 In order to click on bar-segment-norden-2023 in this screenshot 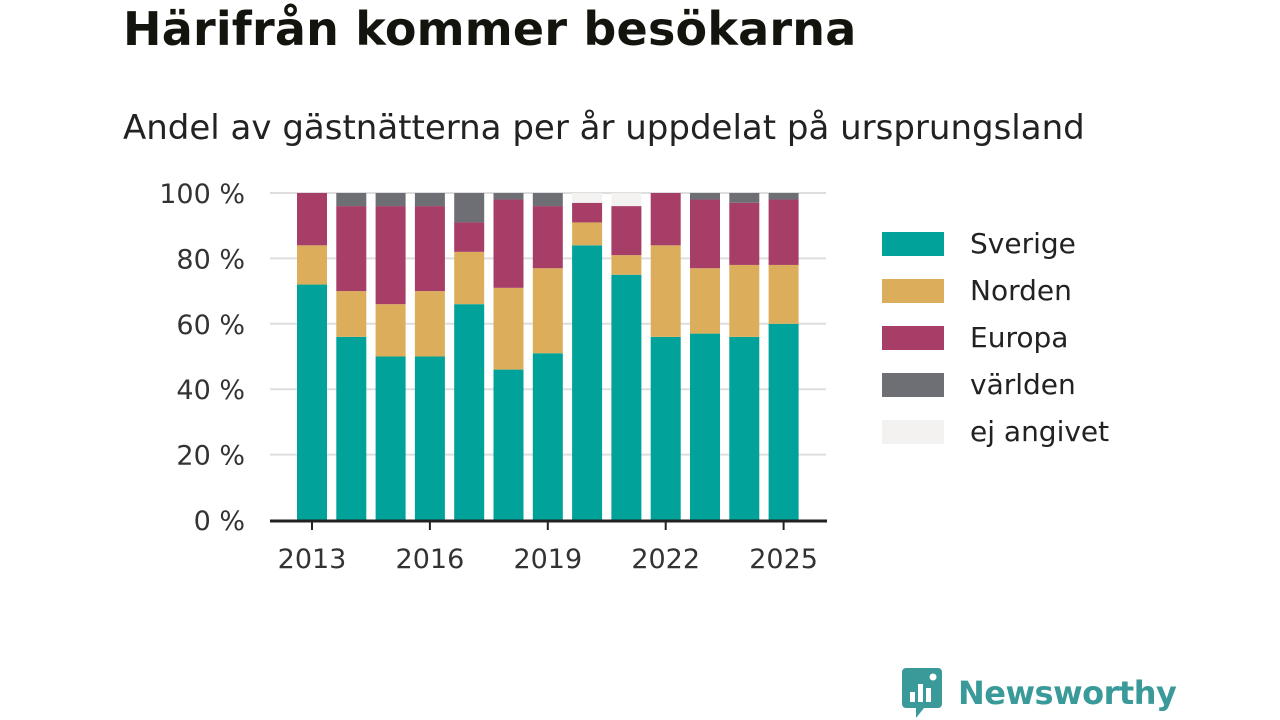, I will do `click(705, 301)`.